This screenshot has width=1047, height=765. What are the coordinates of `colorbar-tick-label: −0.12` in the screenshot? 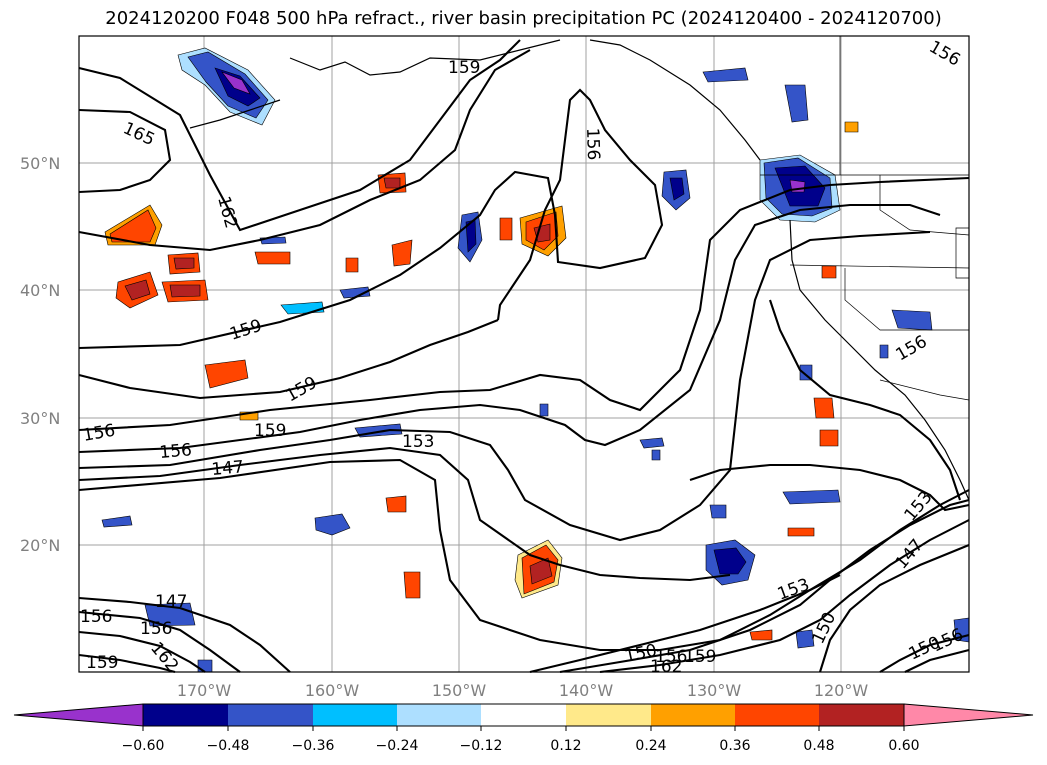 It's located at (481, 746).